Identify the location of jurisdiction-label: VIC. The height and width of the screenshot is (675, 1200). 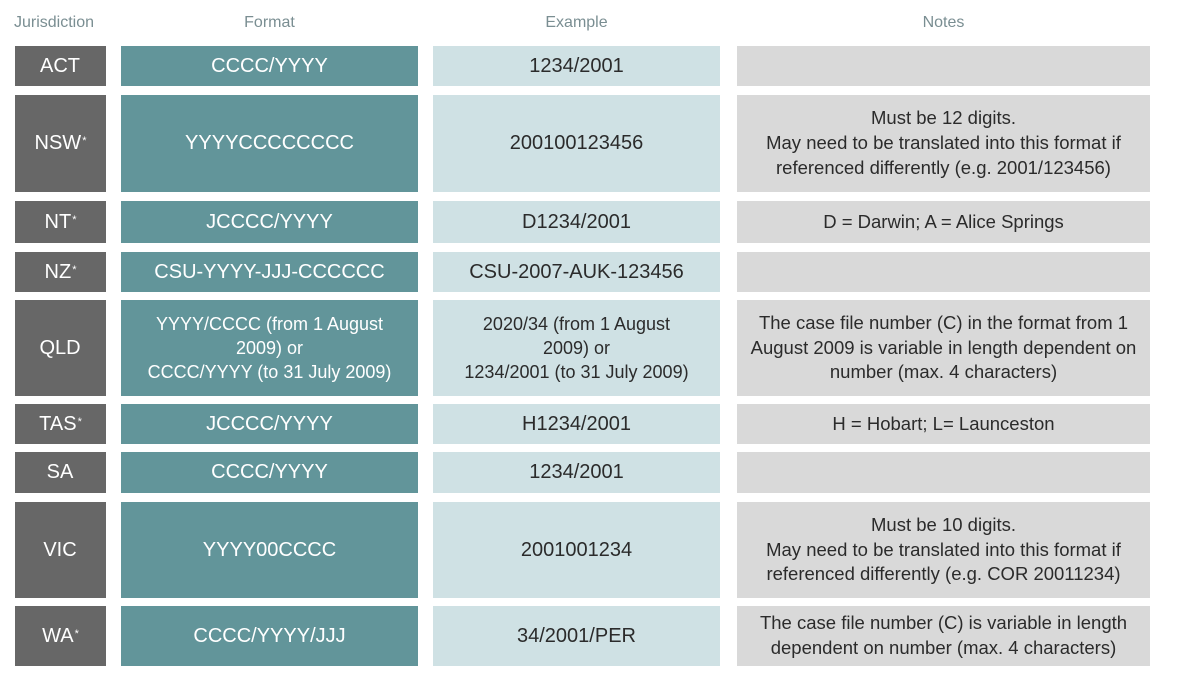
(60, 549).